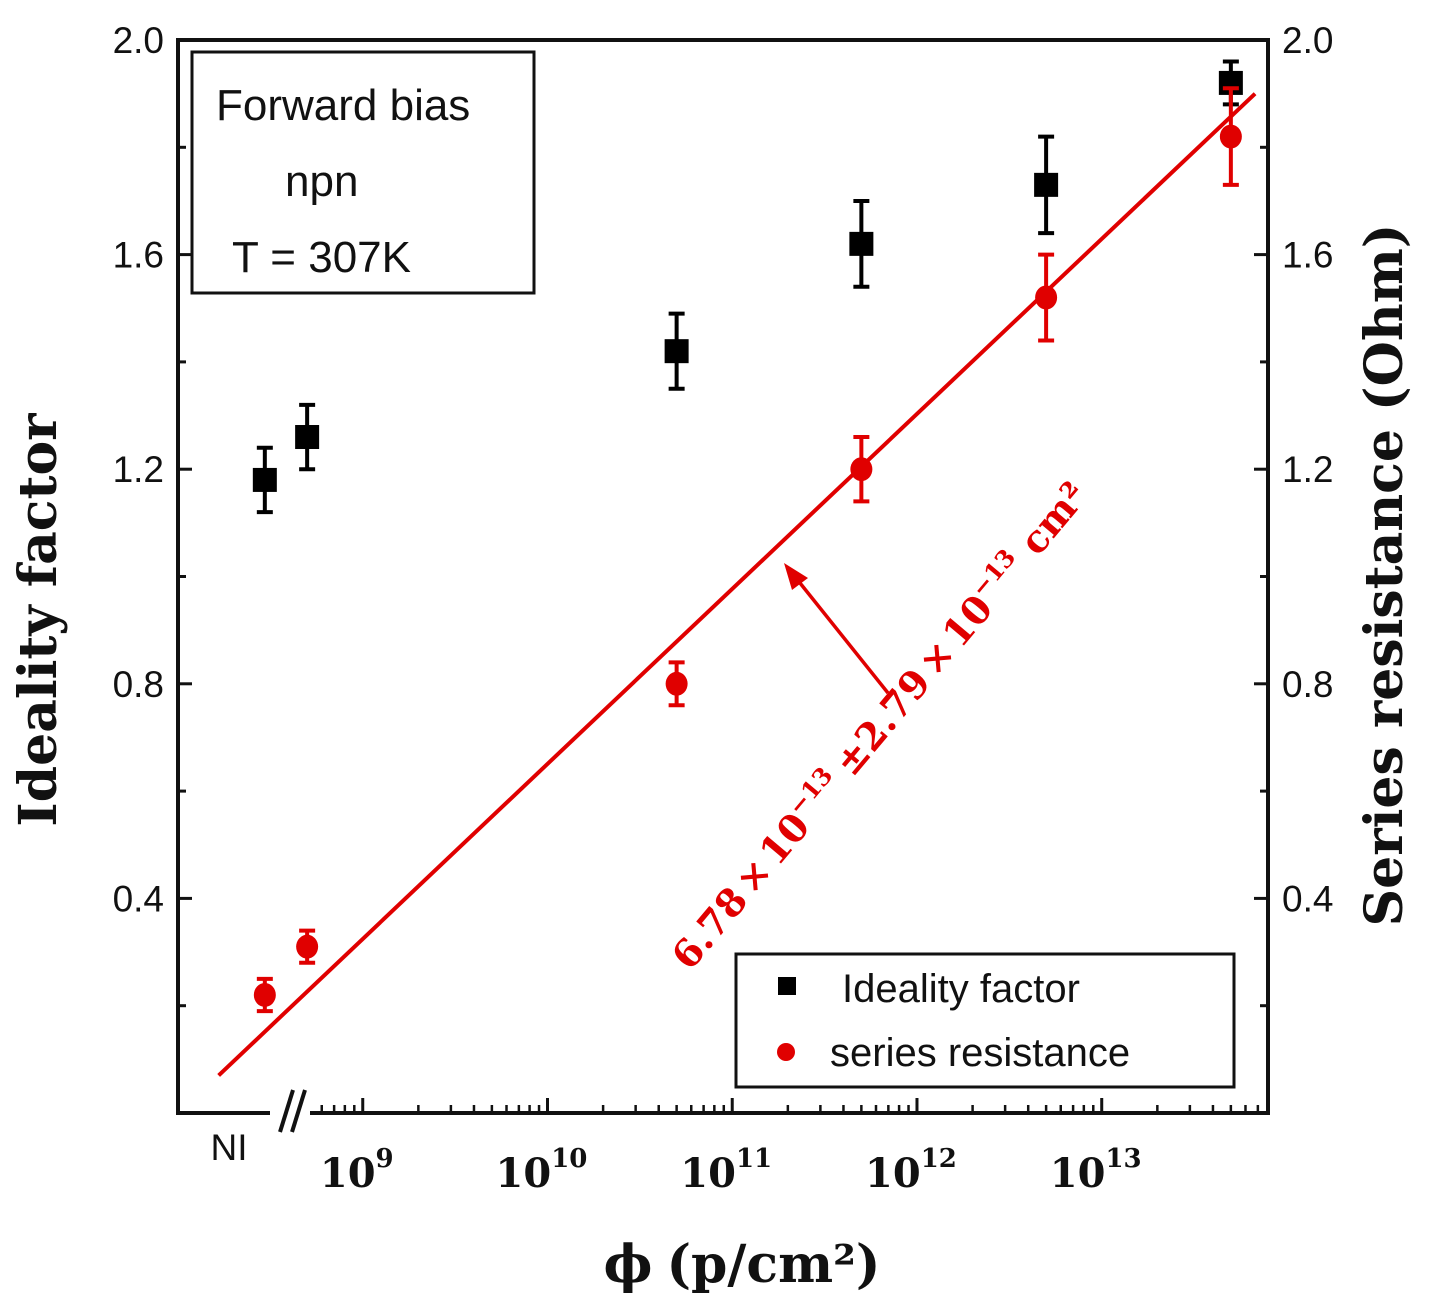 The image size is (1432, 1314). What do you see at coordinates (985, 1020) in the screenshot?
I see `legend: Ideality factor series resistance` at bounding box center [985, 1020].